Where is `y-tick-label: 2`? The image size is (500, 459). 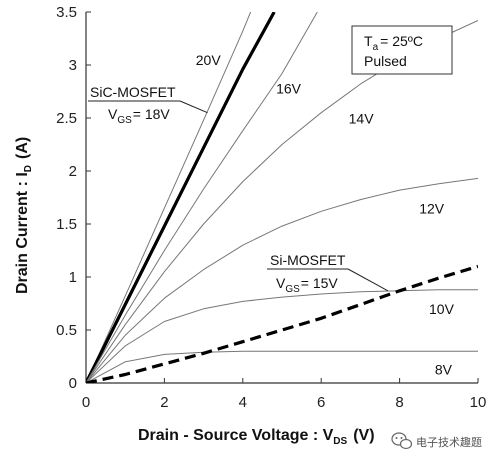
y-tick-label: 2 is located at coordinates (73, 171).